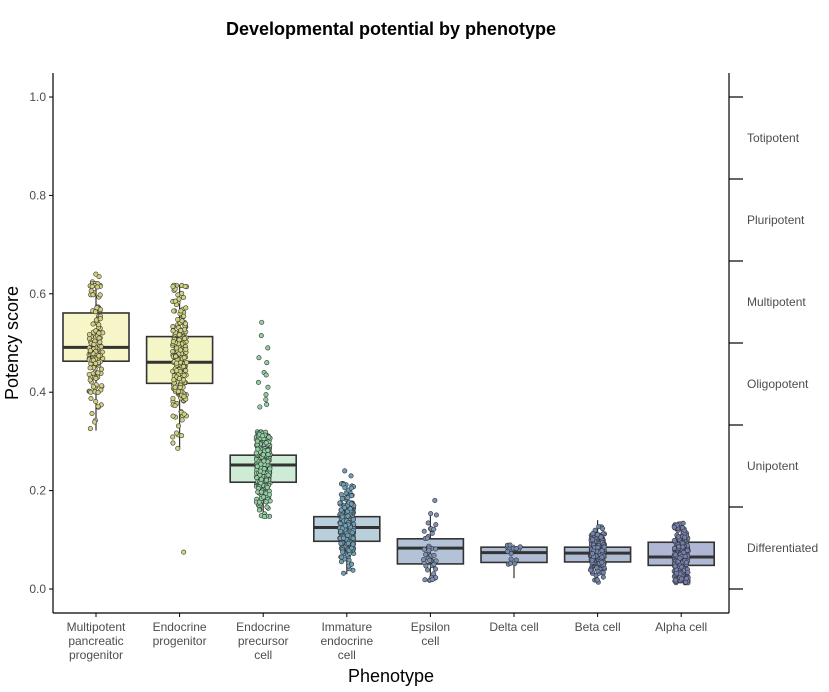  What do you see at coordinates (430, 634) in the screenshot?
I see `category-label: Epsilon cell` at bounding box center [430, 634].